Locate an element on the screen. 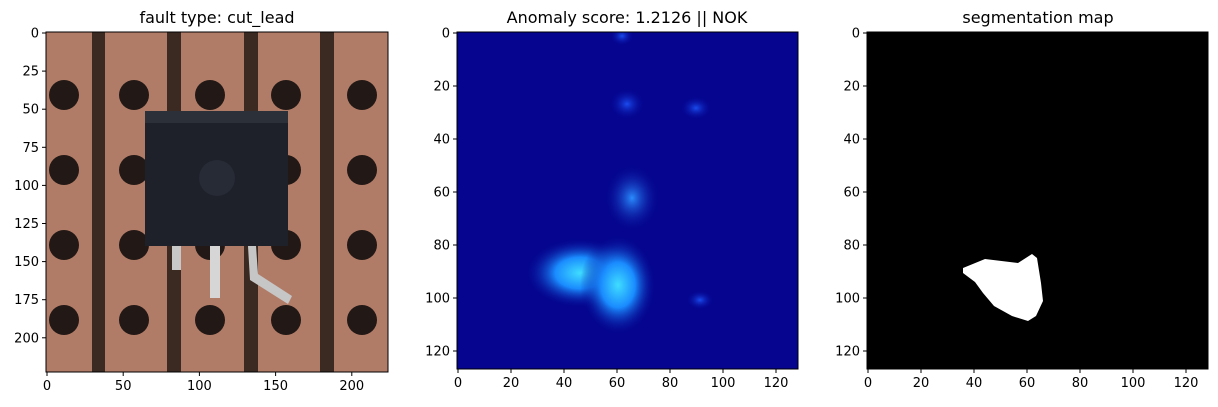 The width and height of the screenshot is (1218, 407). y-tick-label: 175 is located at coordinates (26, 300).